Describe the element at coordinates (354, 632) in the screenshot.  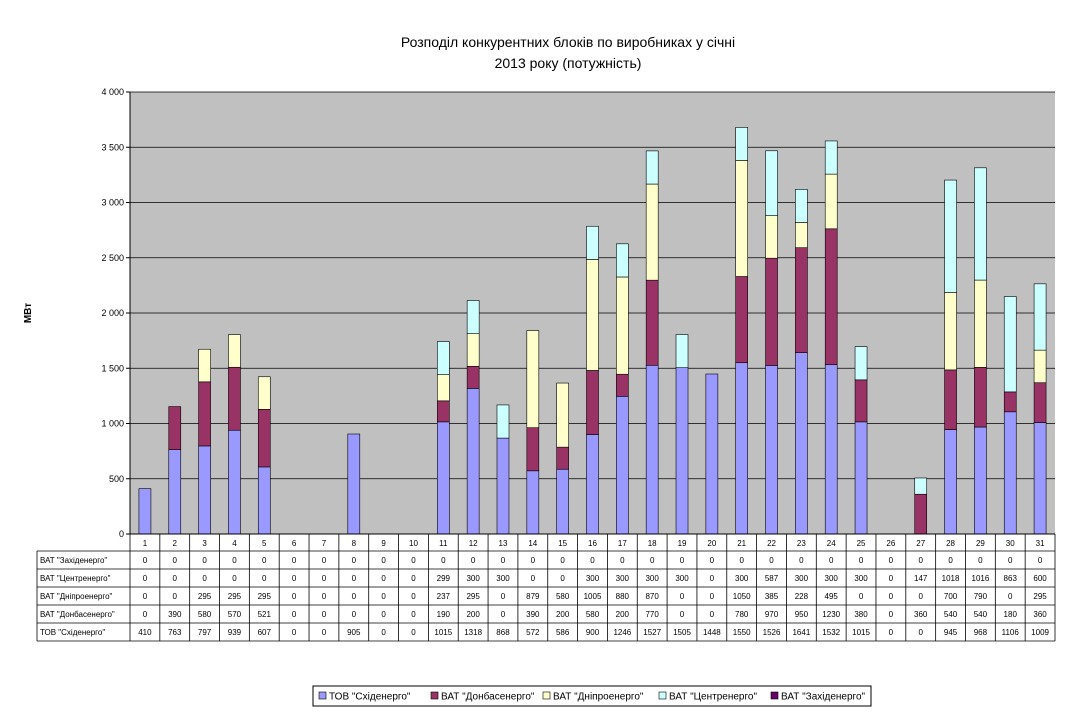
I see `table-cell-value: 905` at that location.